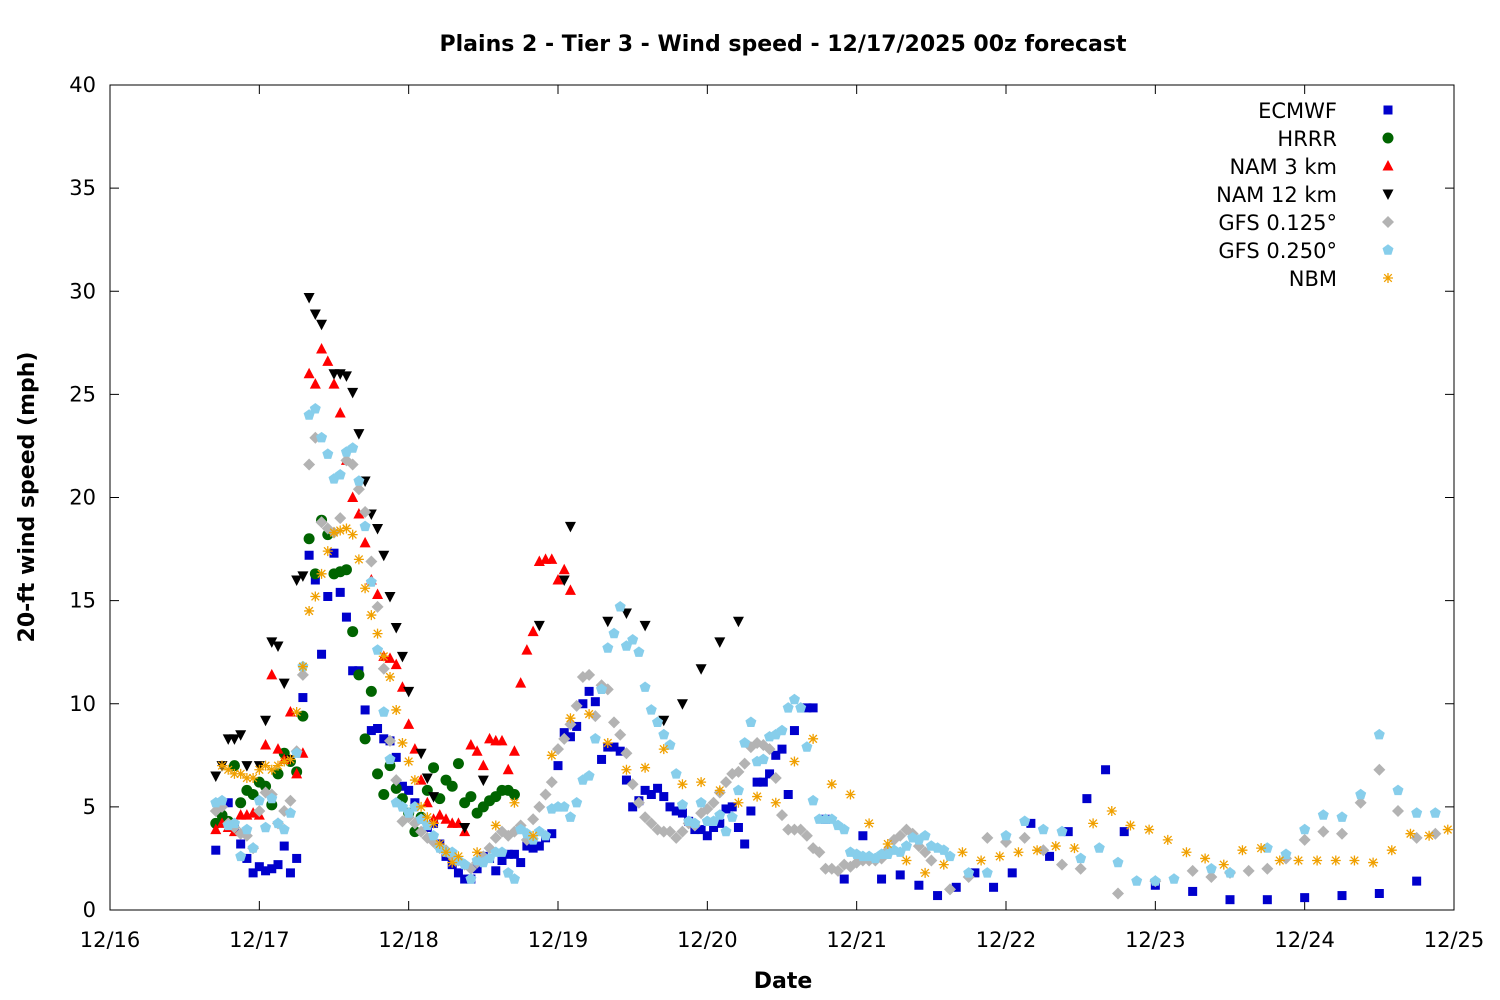  What do you see at coordinates (856, 940) in the screenshot?
I see `x-tick-label: 12/21` at bounding box center [856, 940].